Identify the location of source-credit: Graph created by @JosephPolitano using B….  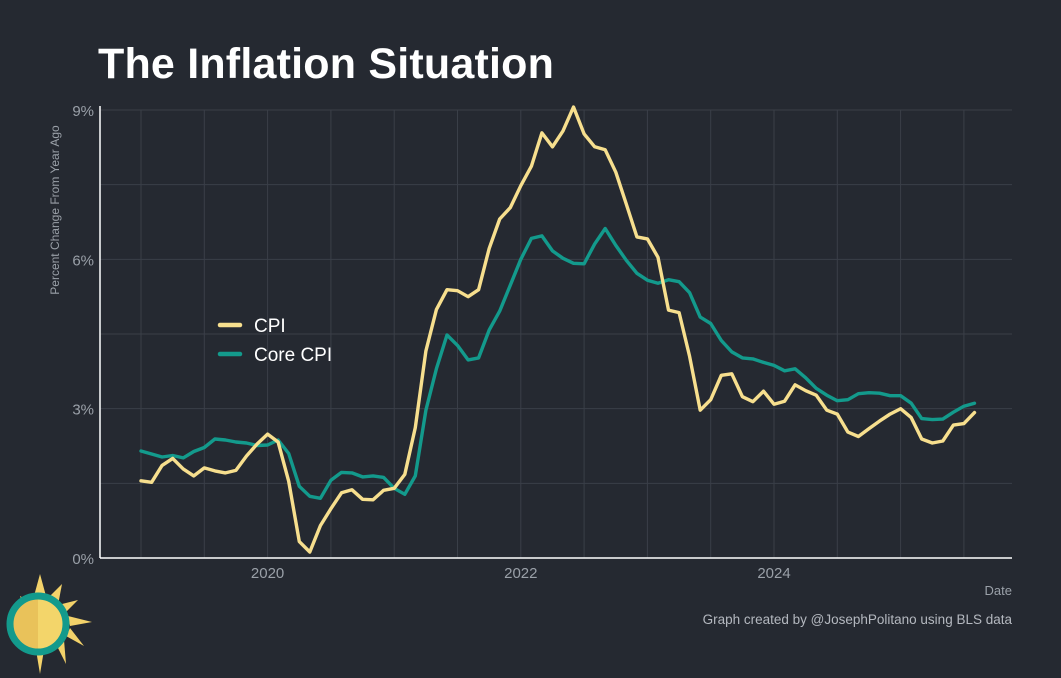
(857, 619).